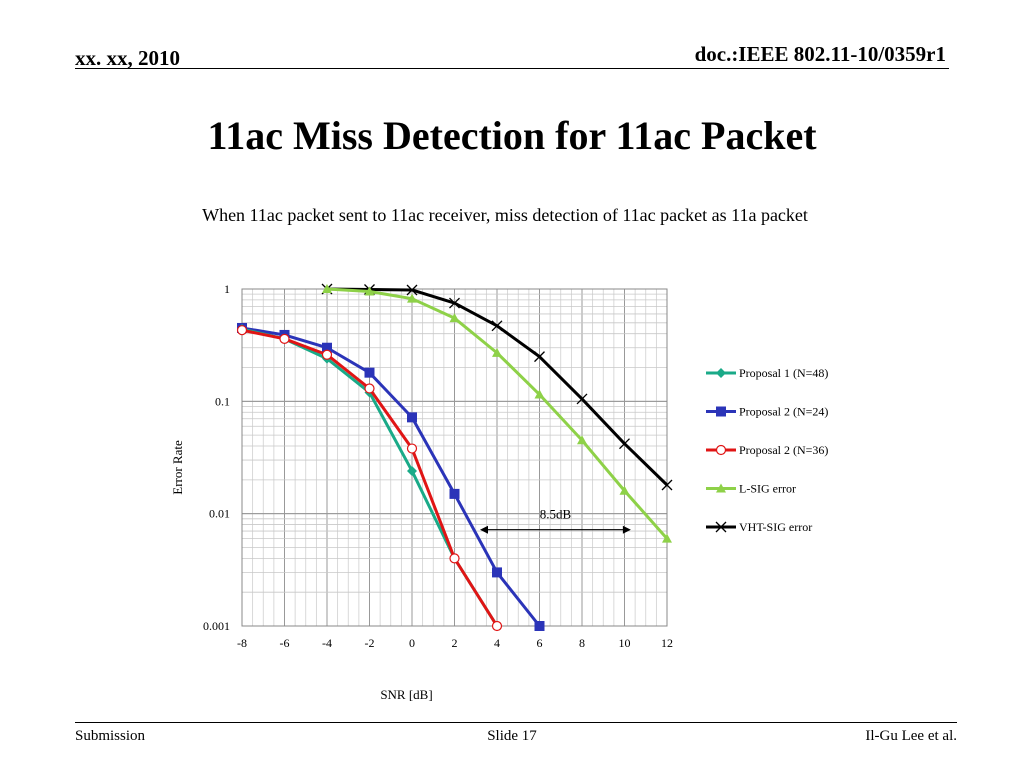  What do you see at coordinates (127, 58) in the screenshot?
I see `header-date: xx. xx, 2010` at bounding box center [127, 58].